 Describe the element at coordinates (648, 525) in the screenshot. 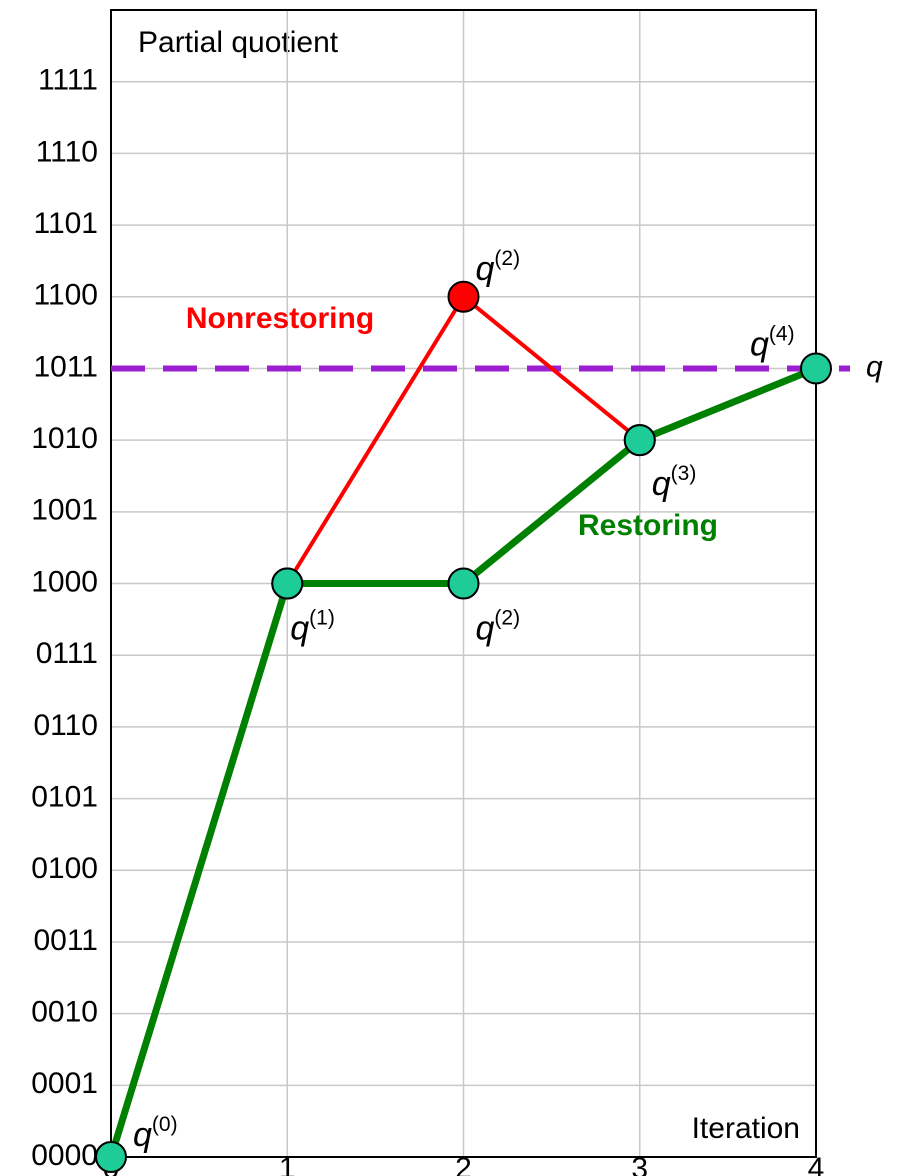

I see `series-label: Restoring` at that location.